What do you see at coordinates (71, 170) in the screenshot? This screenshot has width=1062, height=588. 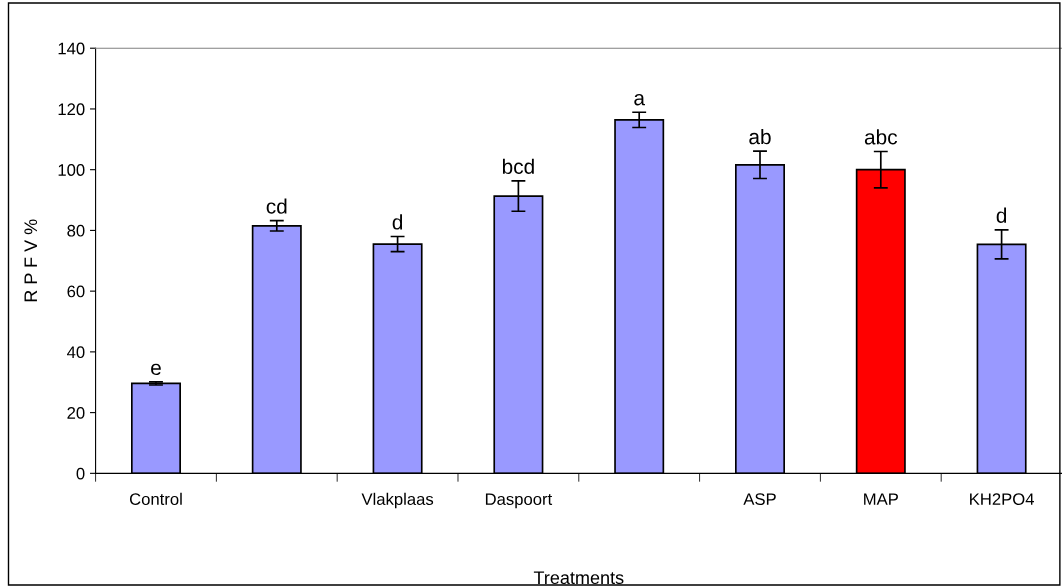 I see `y-tick-label: 100` at bounding box center [71, 170].